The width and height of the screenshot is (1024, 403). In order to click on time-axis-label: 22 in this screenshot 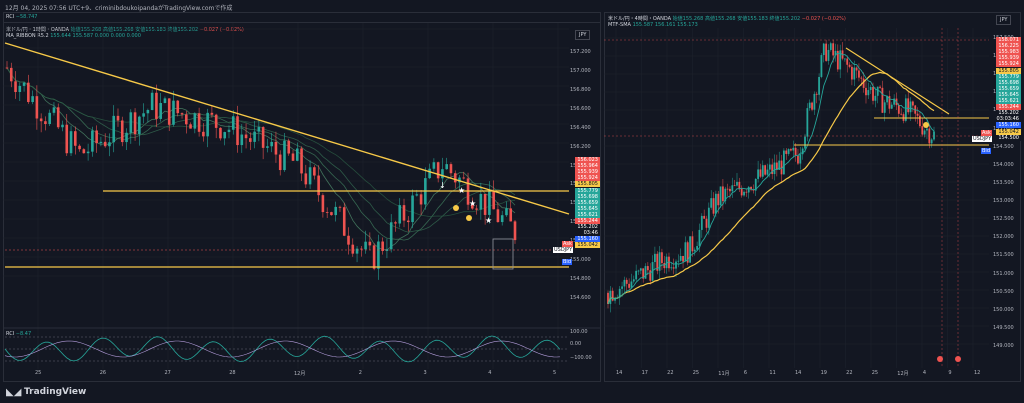, I will do `click(849, 373)`.